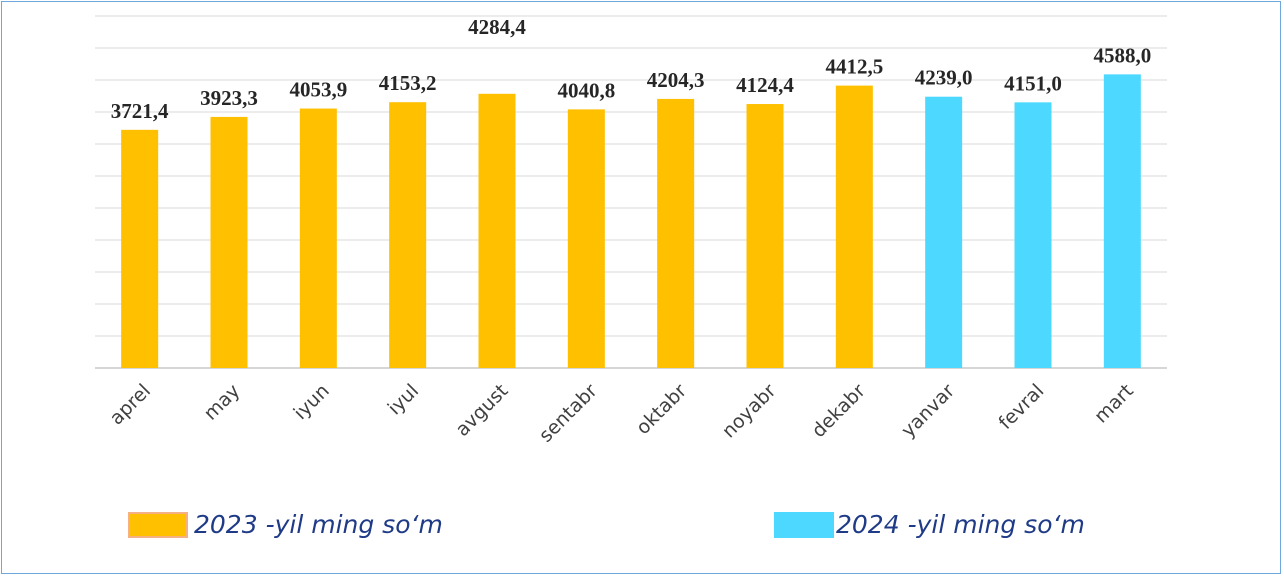 This screenshot has height=577, width=1284. What do you see at coordinates (765, 236) in the screenshot?
I see `bar-noyabr` at bounding box center [765, 236].